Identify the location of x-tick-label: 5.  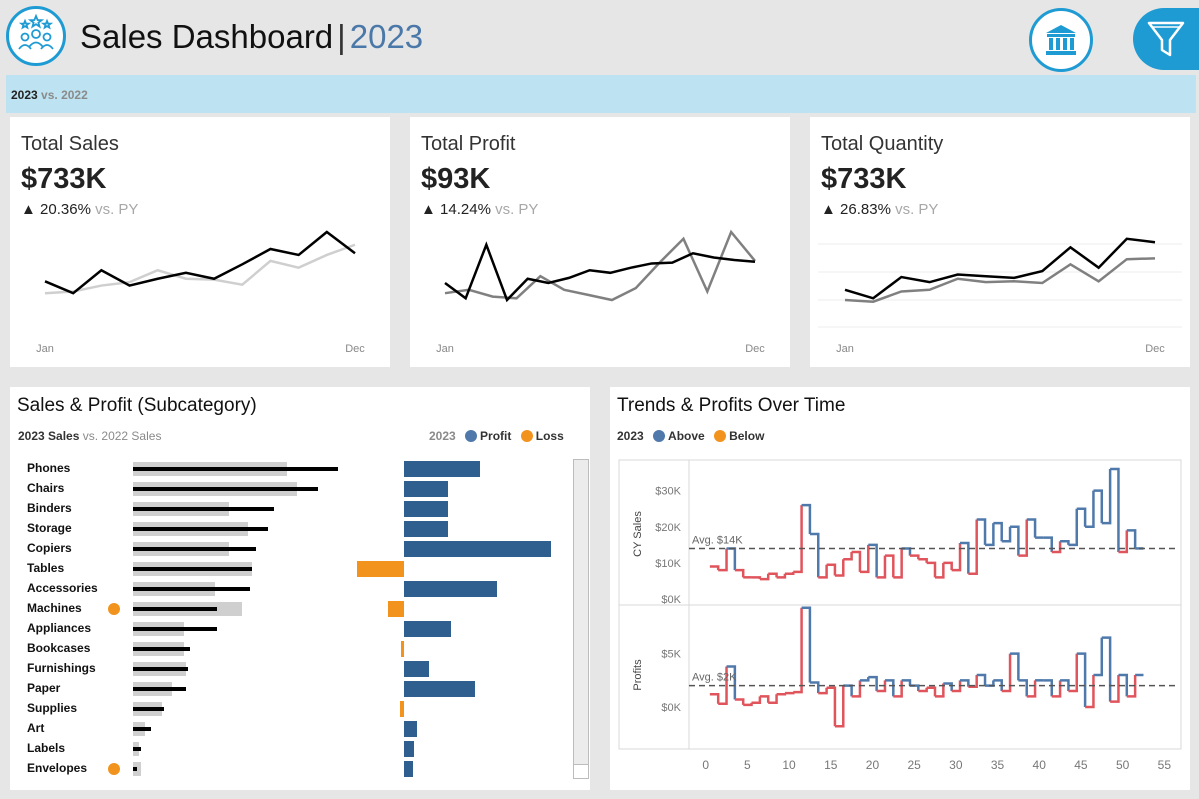
(747, 765).